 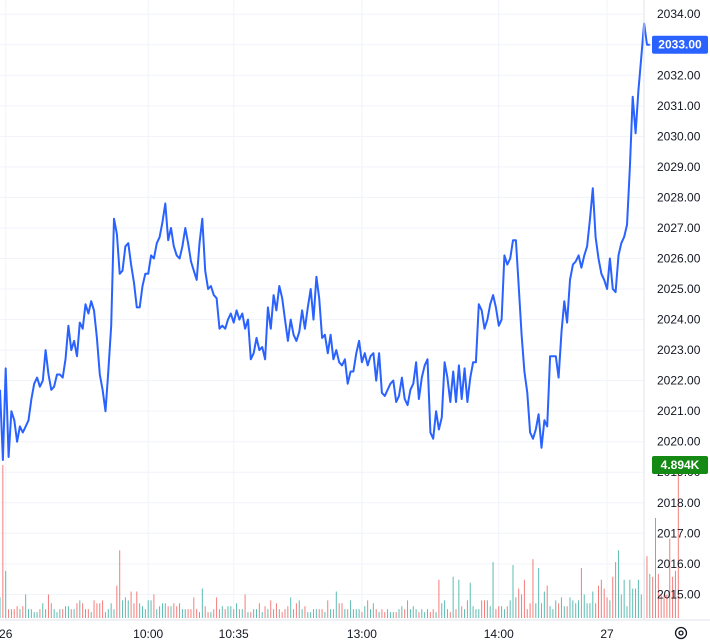 What do you see at coordinates (679, 228) in the screenshot?
I see `y-tick-label: 2027.00` at bounding box center [679, 228].